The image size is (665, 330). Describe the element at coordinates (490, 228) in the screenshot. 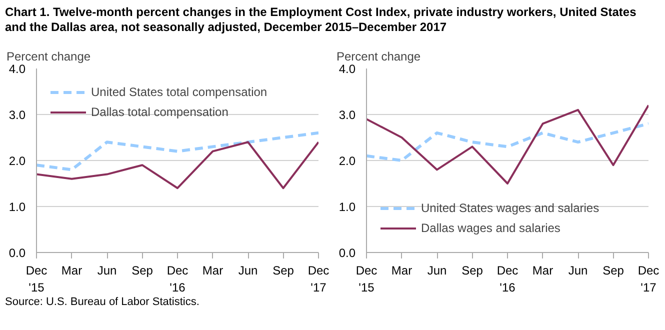

I see `legend-label: Dallas wages and salaries` at that location.